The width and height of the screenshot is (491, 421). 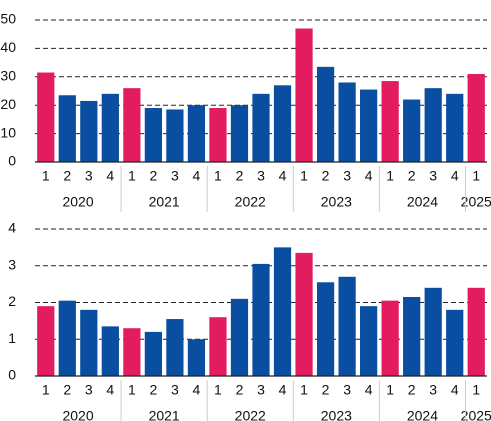 I want to click on y-tick-label: 3, so click(x=12, y=264).